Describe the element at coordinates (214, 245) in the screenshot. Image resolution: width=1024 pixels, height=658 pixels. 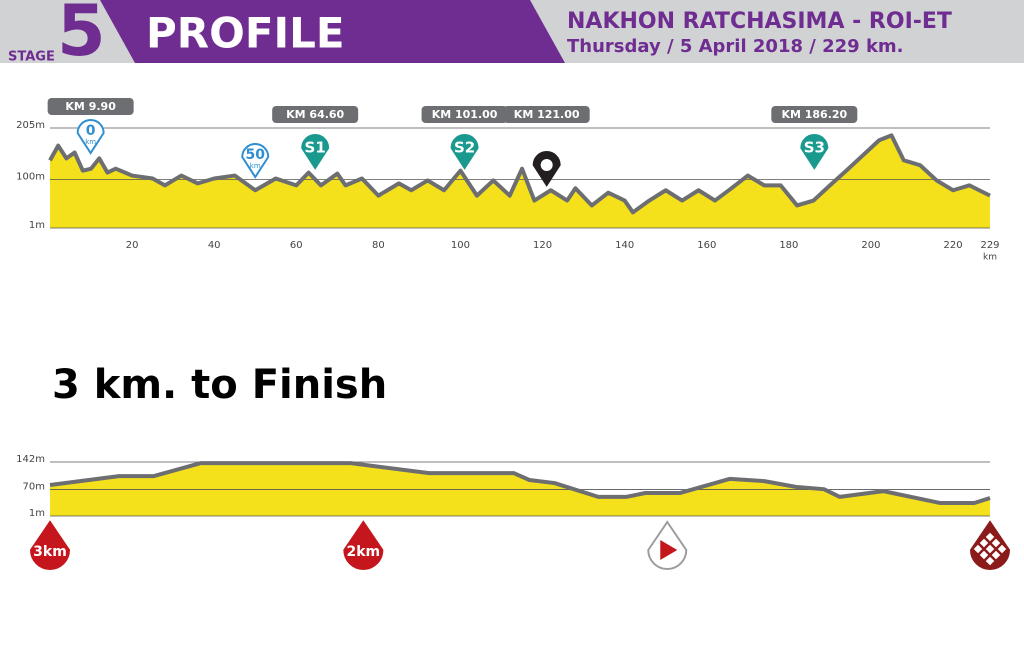
I see `x-tick-label: 40` at that location.